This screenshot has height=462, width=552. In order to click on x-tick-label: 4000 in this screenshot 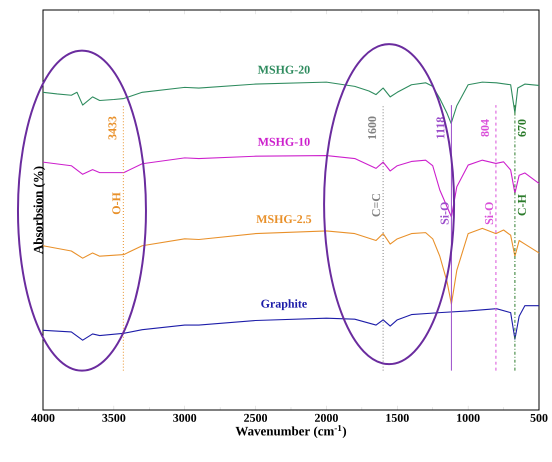, I will do `click(42, 418)`.